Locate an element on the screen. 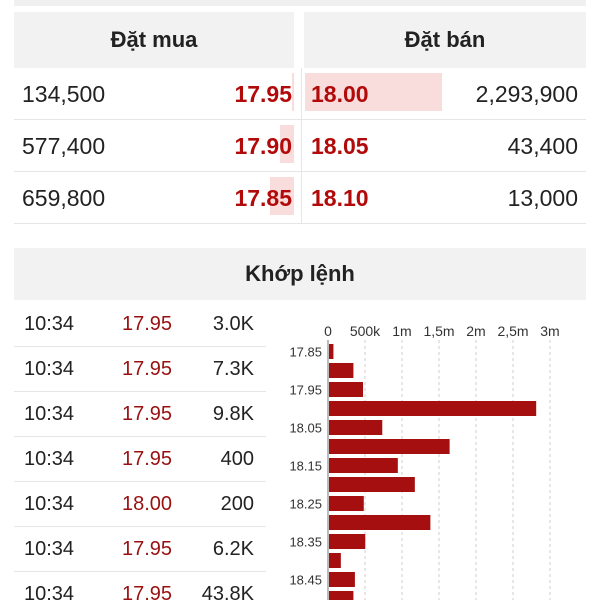 The height and width of the screenshot is (600, 600). bid-price: 17.90 is located at coordinates (263, 146).